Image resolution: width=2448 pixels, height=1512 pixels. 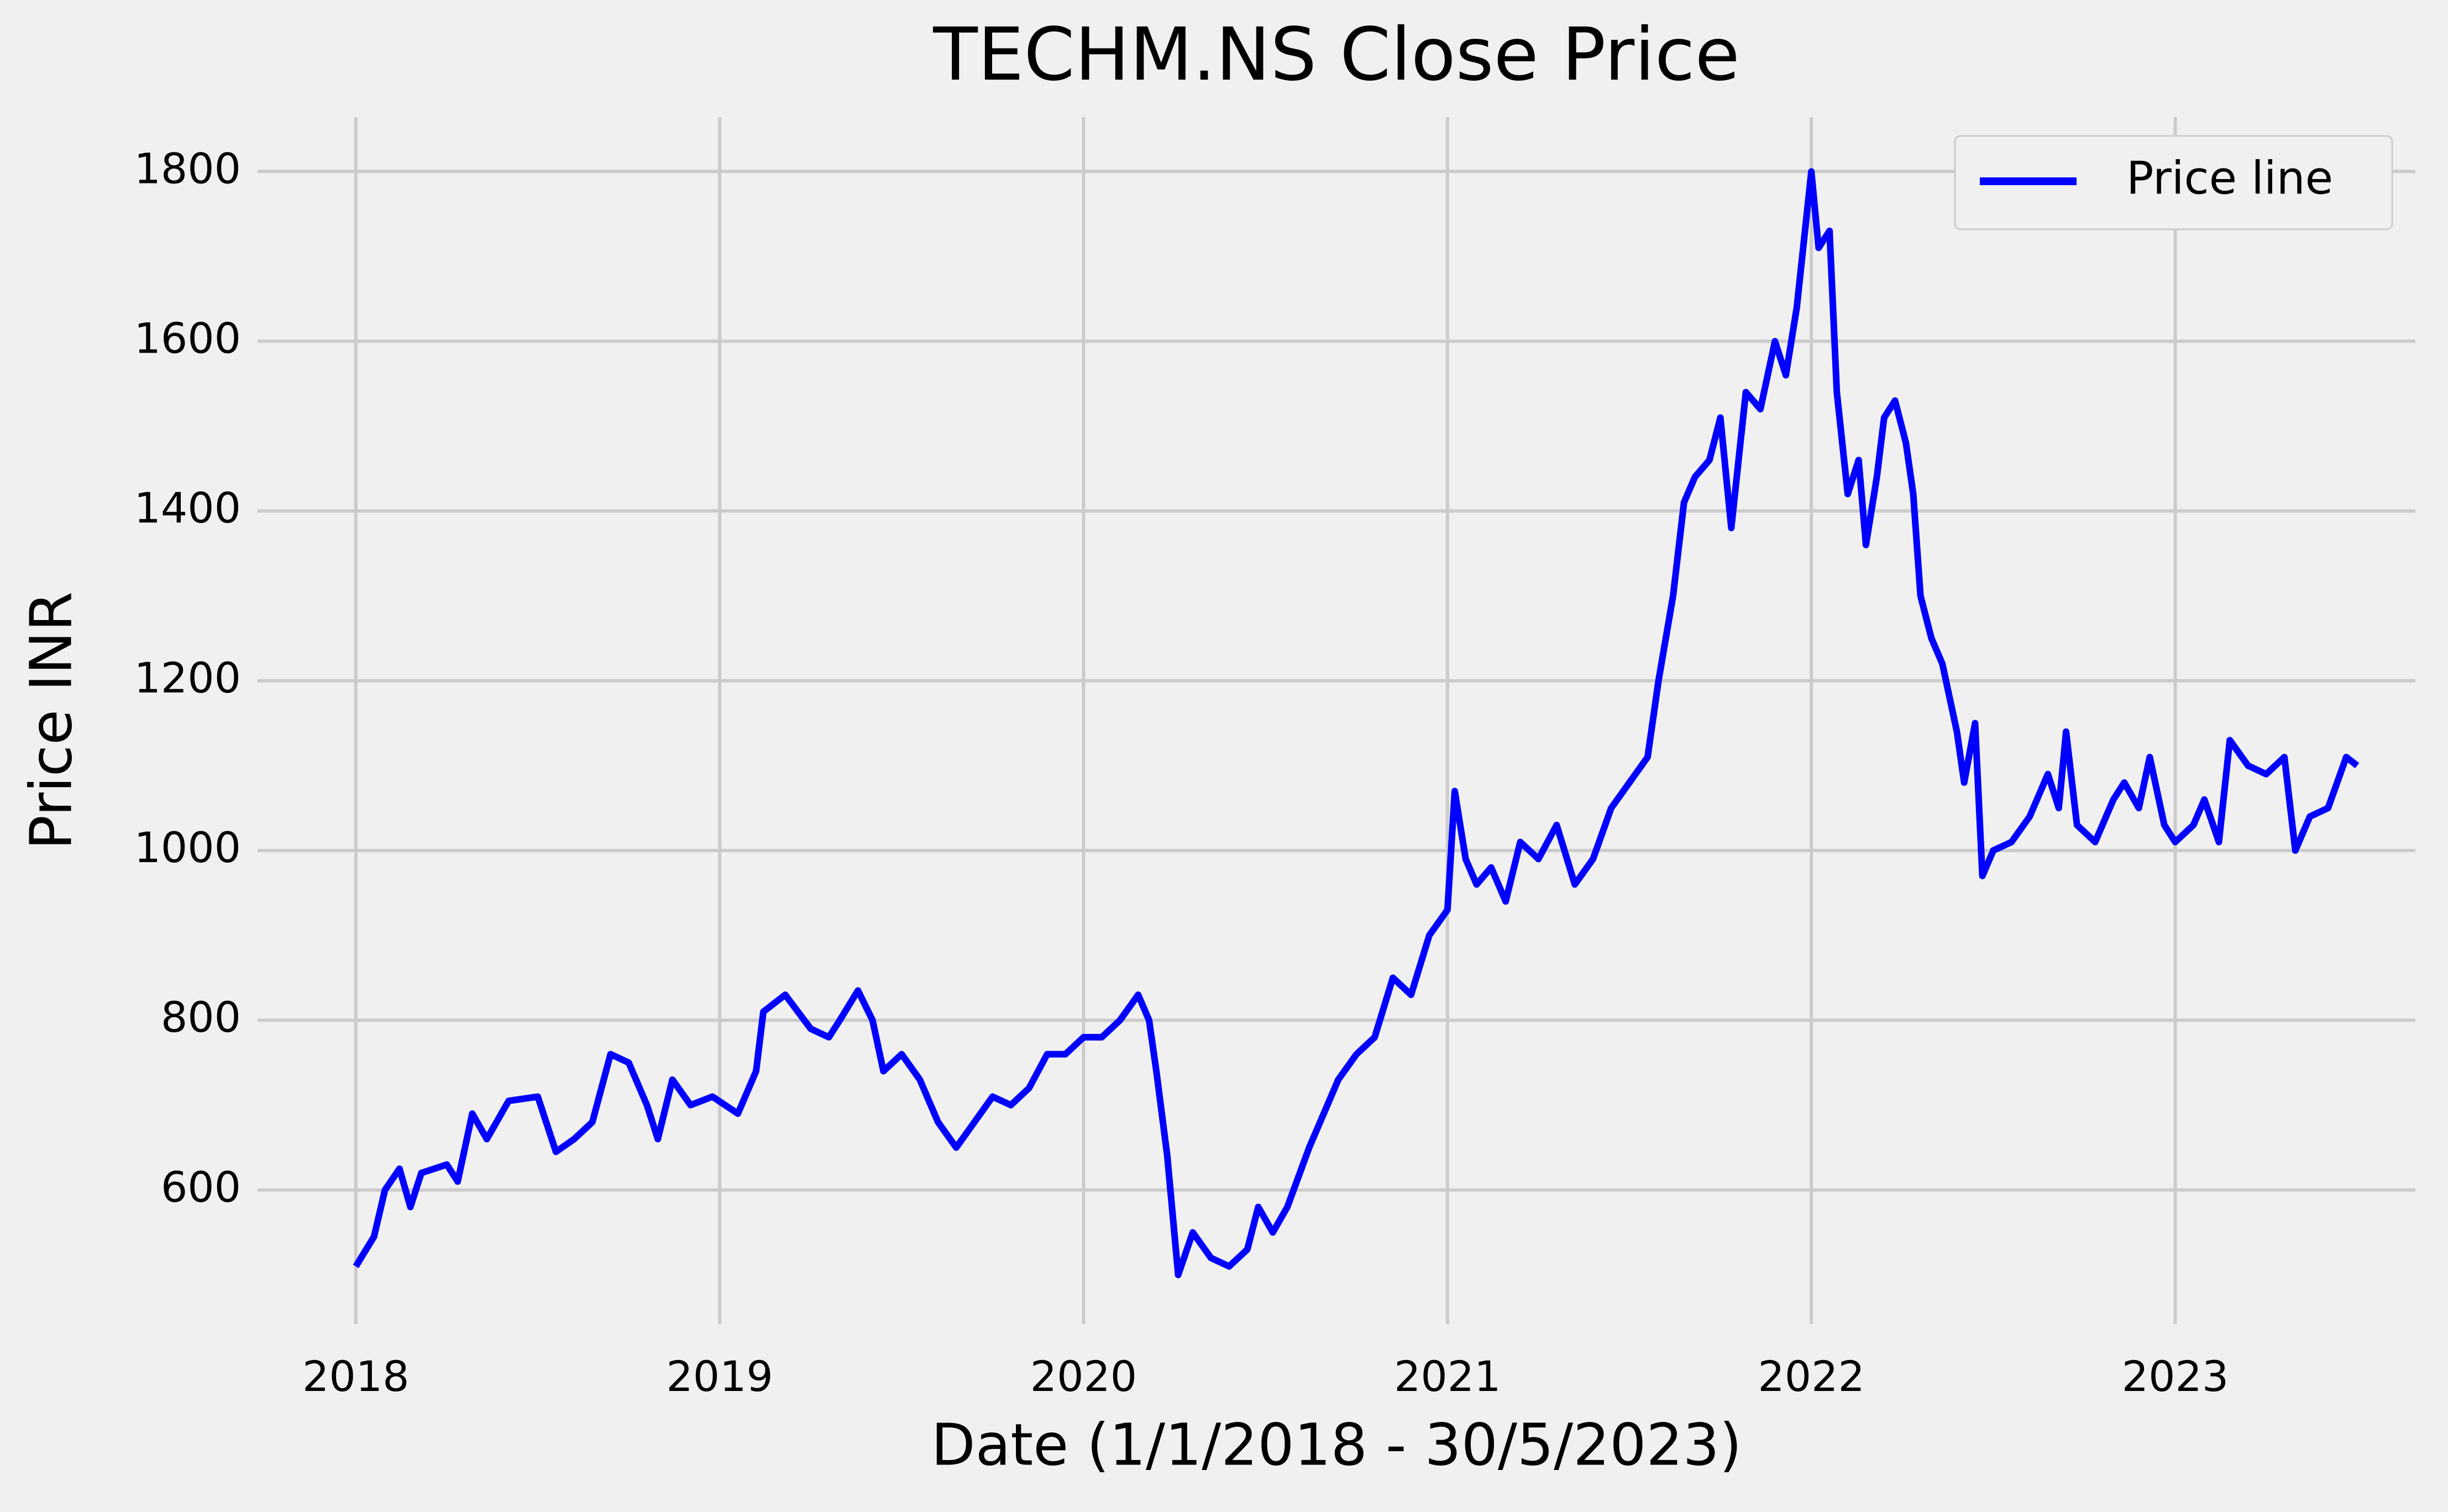 I want to click on legend-box, so click(x=2173, y=183).